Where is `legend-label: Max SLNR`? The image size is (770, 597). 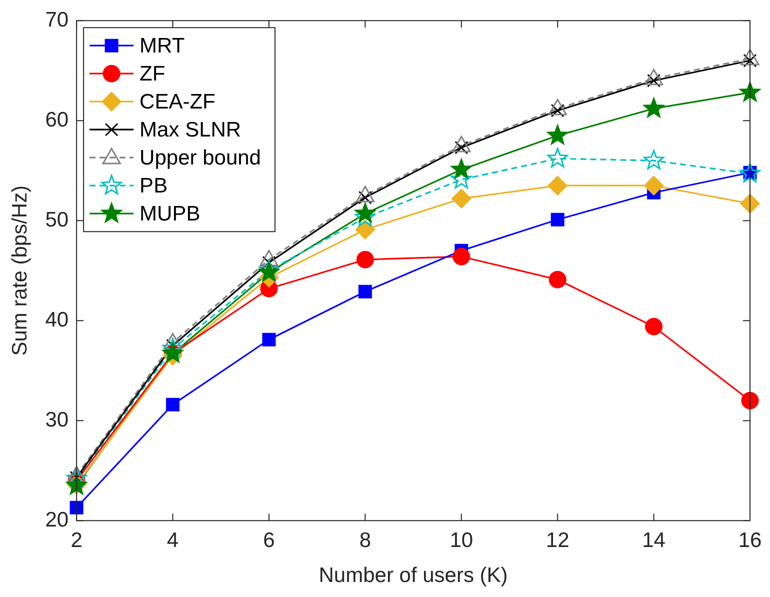
legend-label: Max SLNR is located at coordinates (191, 130).